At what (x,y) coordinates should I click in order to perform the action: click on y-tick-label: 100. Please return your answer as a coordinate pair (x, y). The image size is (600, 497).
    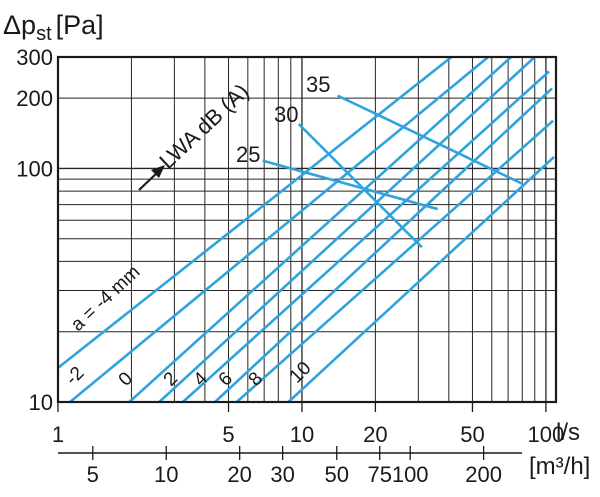
    Looking at the image, I should click on (34, 168).